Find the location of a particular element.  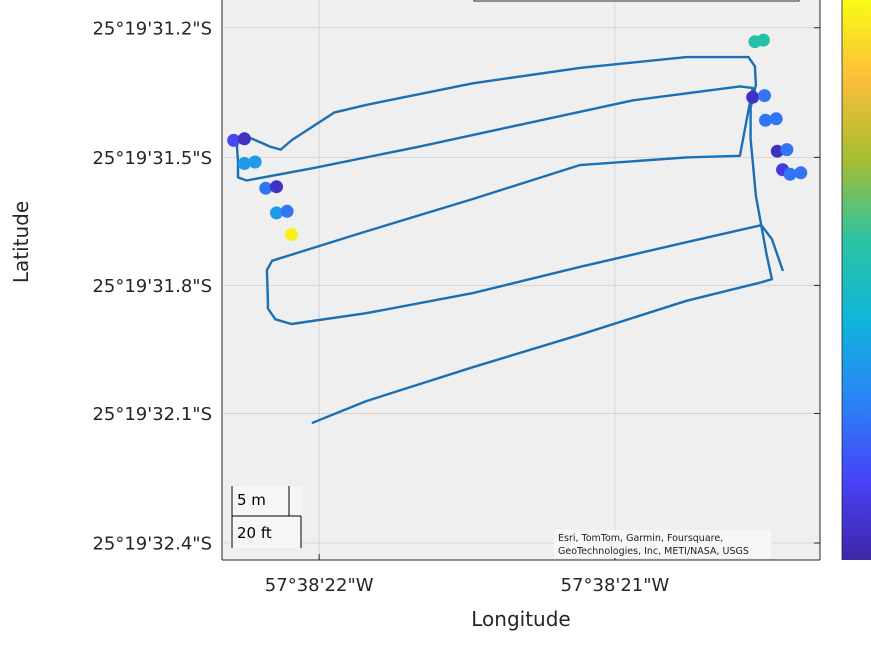

y-tick-label: 25°19'32.4"S is located at coordinates (152, 544).